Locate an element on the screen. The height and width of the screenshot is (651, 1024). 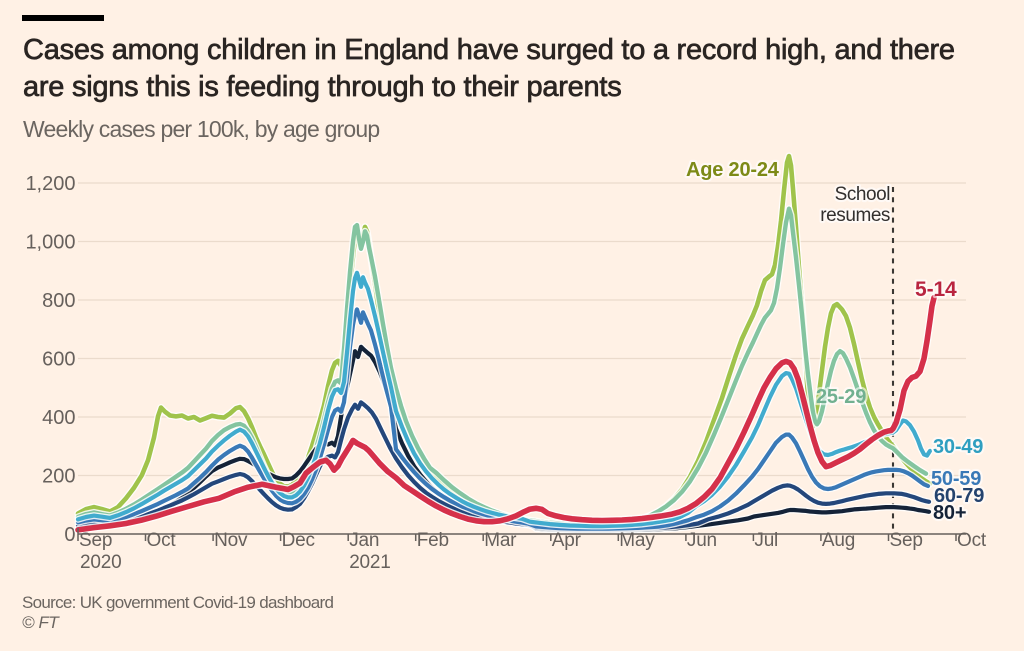
svg-text: 1,200 is located at coordinates (50, 184).